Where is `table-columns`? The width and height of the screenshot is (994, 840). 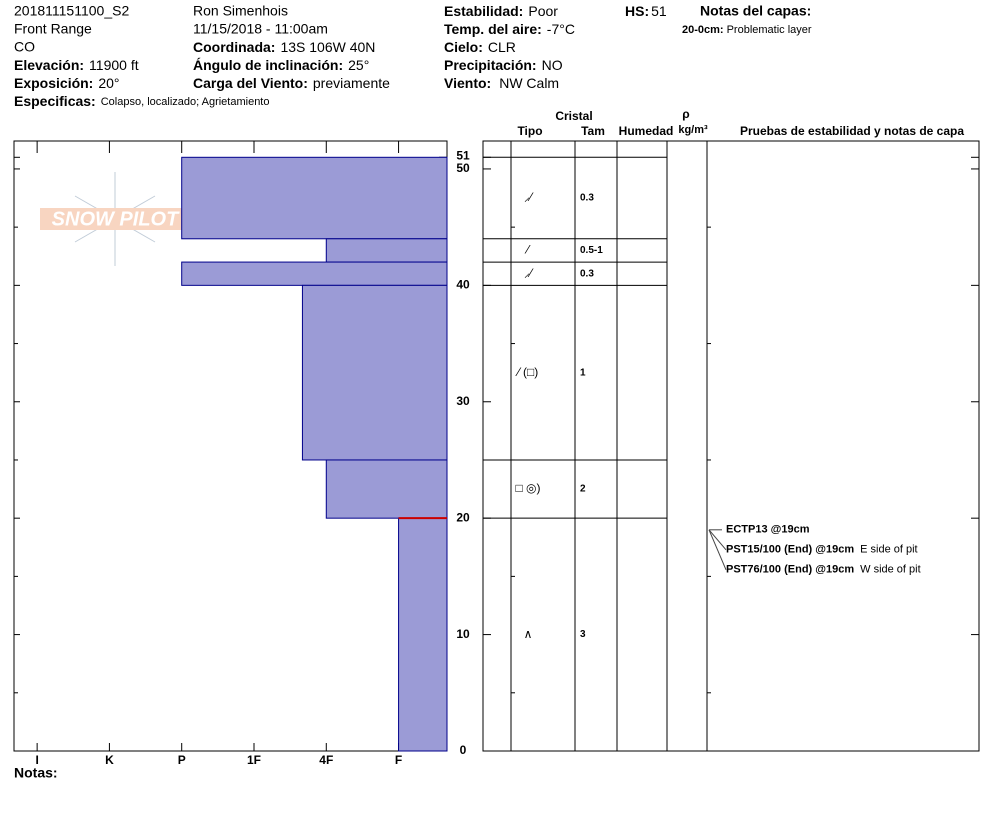
table-columns is located at coordinates (609, 446).